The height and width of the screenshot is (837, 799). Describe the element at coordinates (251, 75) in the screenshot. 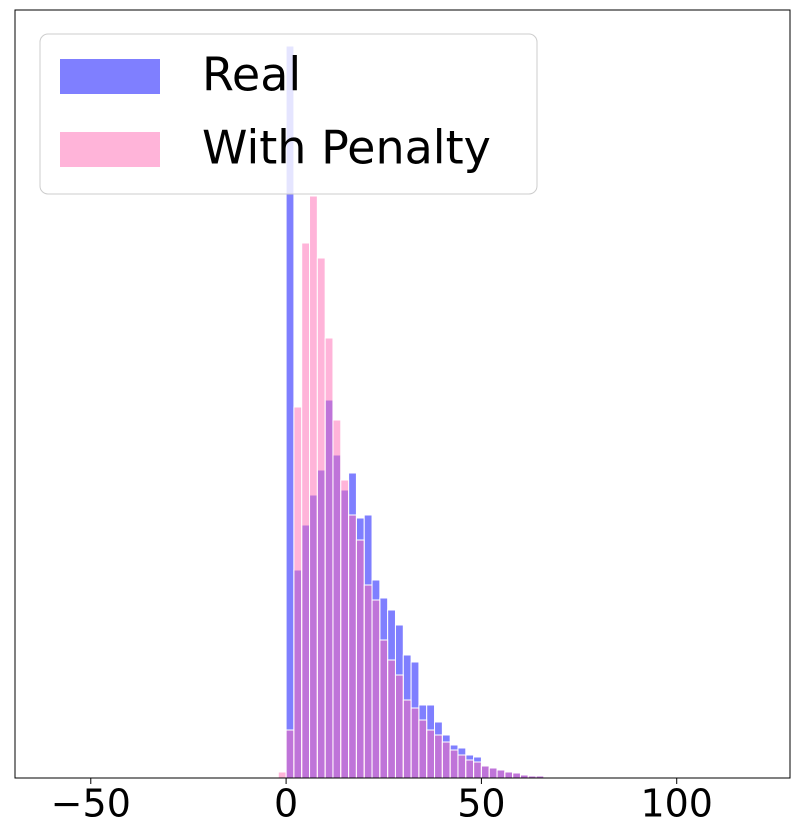

I see `legend-label: Real` at that location.